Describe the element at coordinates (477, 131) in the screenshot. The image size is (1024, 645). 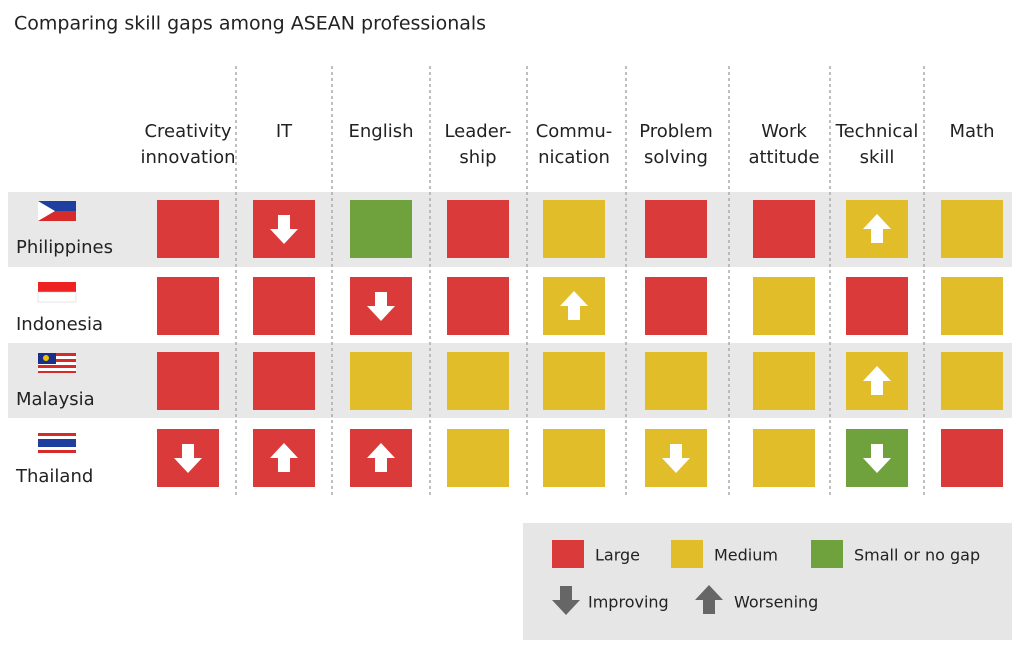
I see `column-header: Leader-` at that location.